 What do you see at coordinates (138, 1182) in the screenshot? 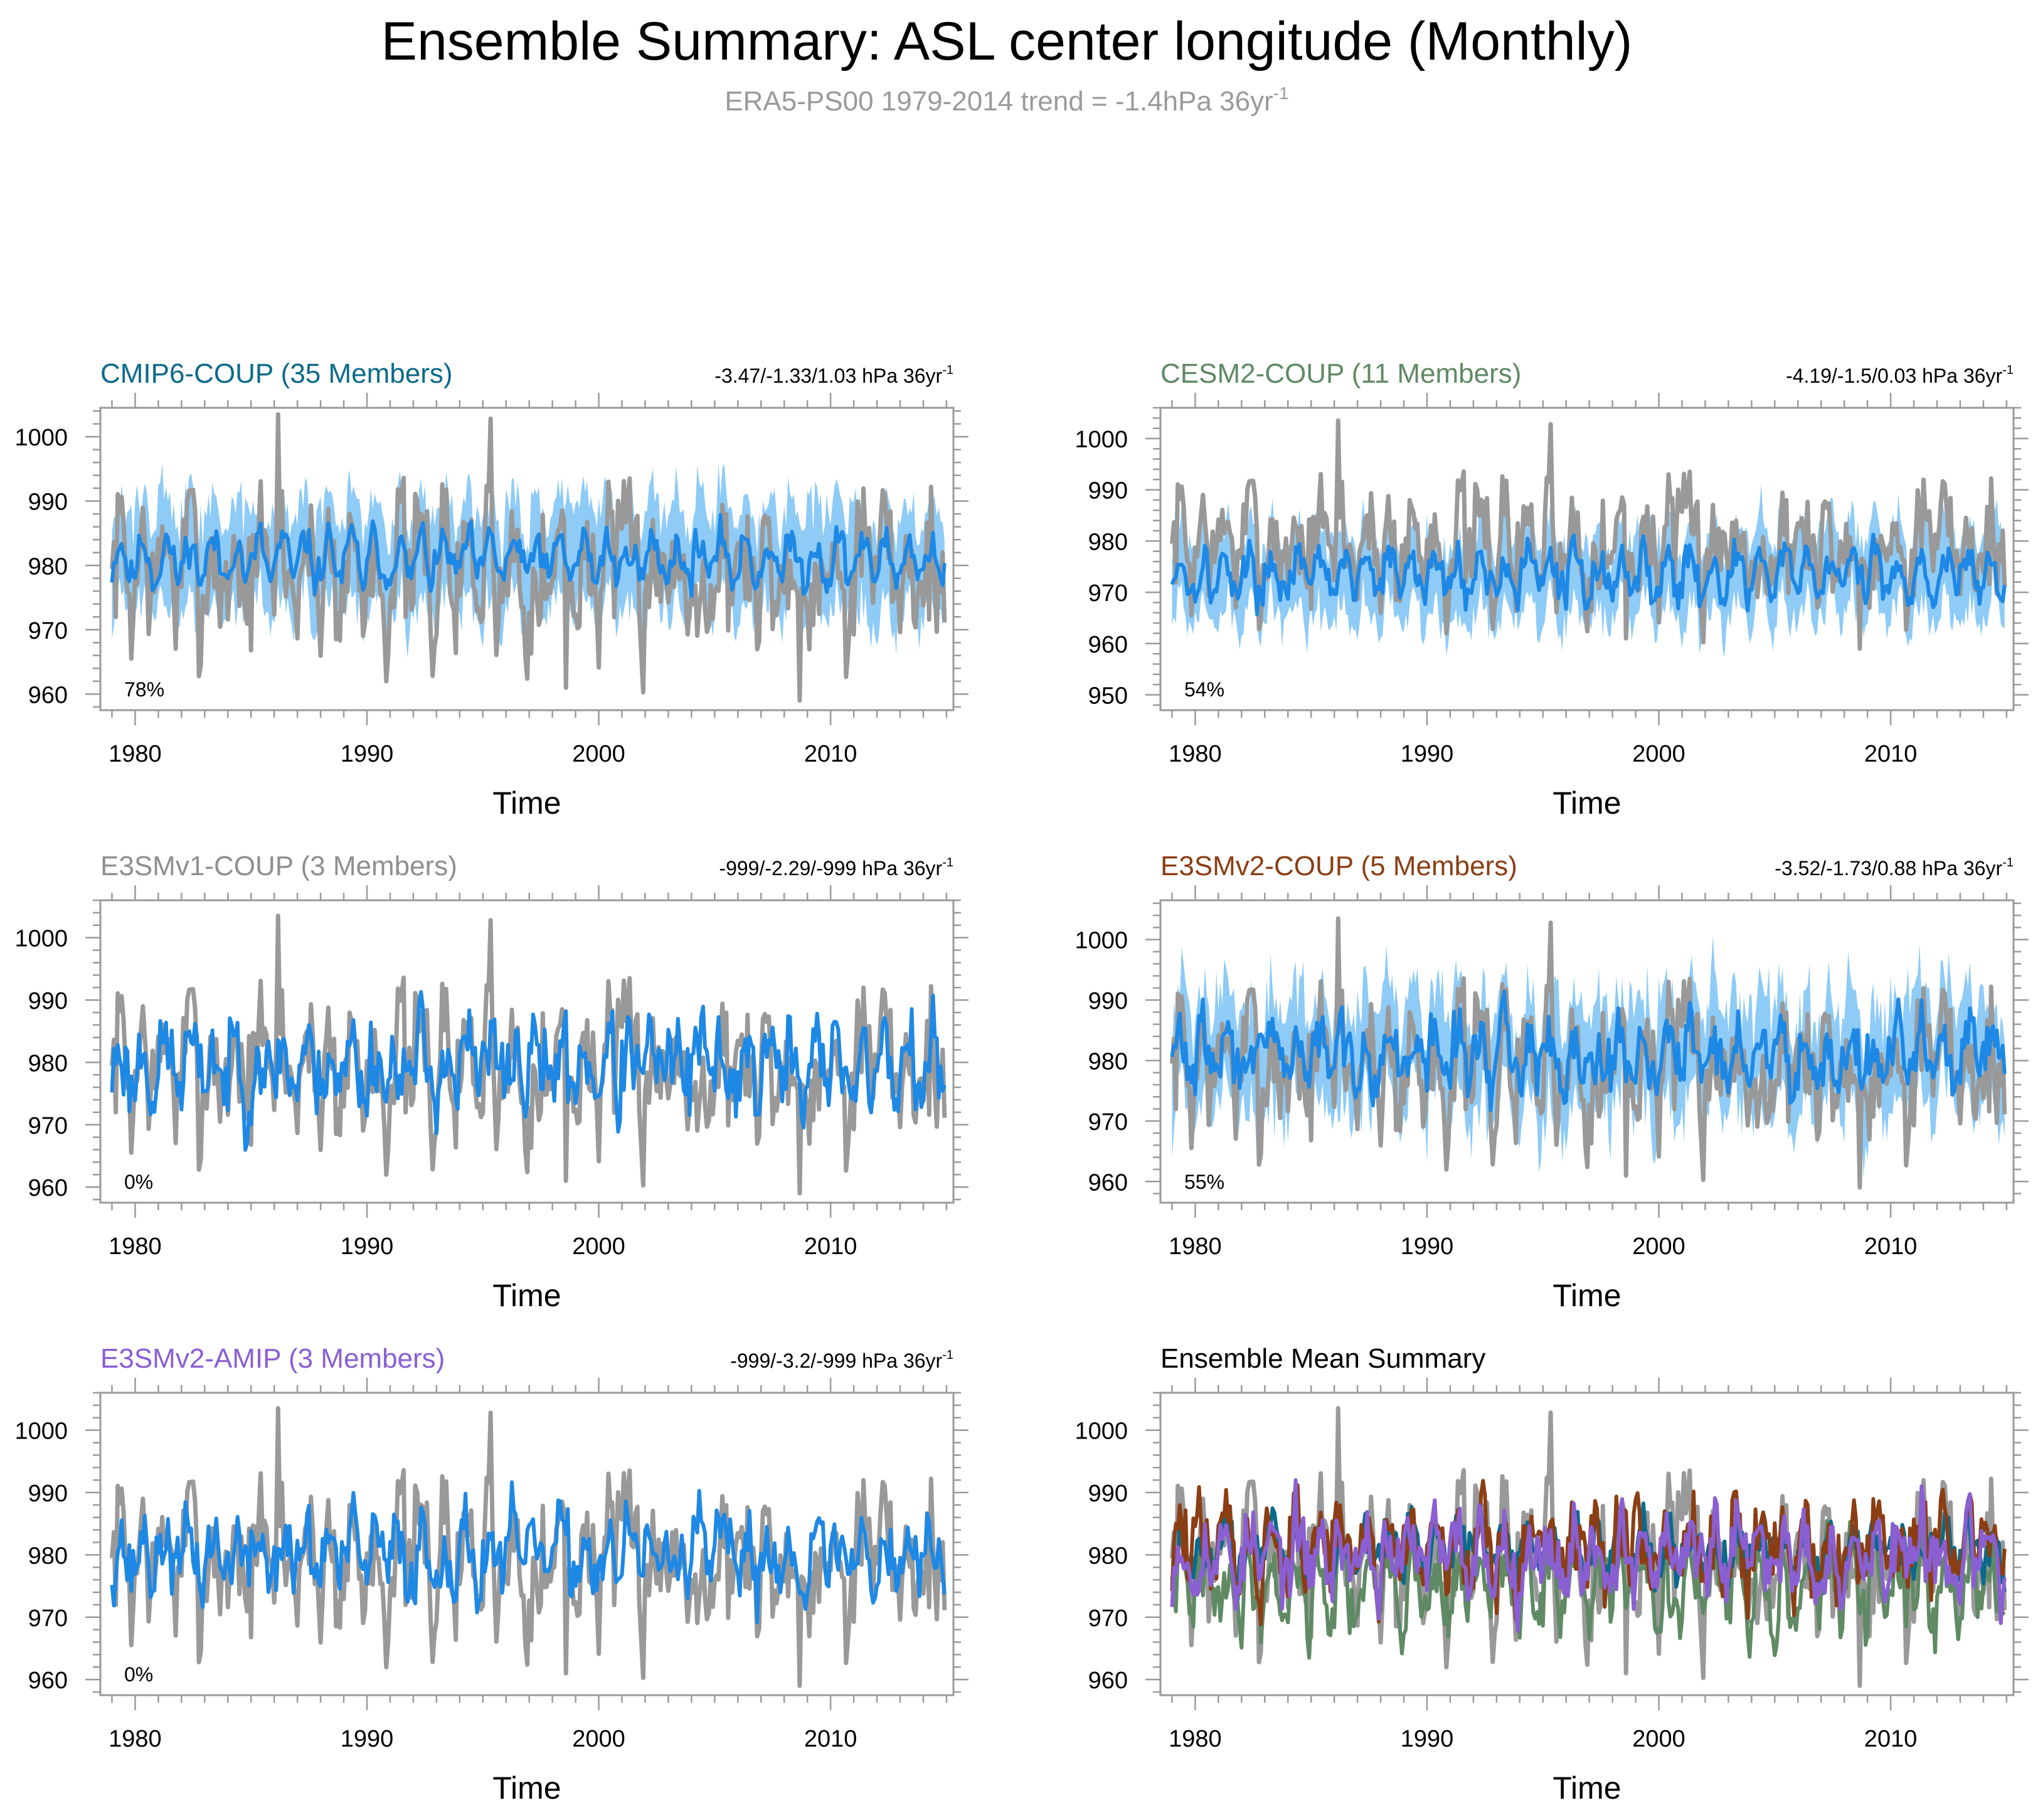
I see `panel-percent: 0%` at bounding box center [138, 1182].